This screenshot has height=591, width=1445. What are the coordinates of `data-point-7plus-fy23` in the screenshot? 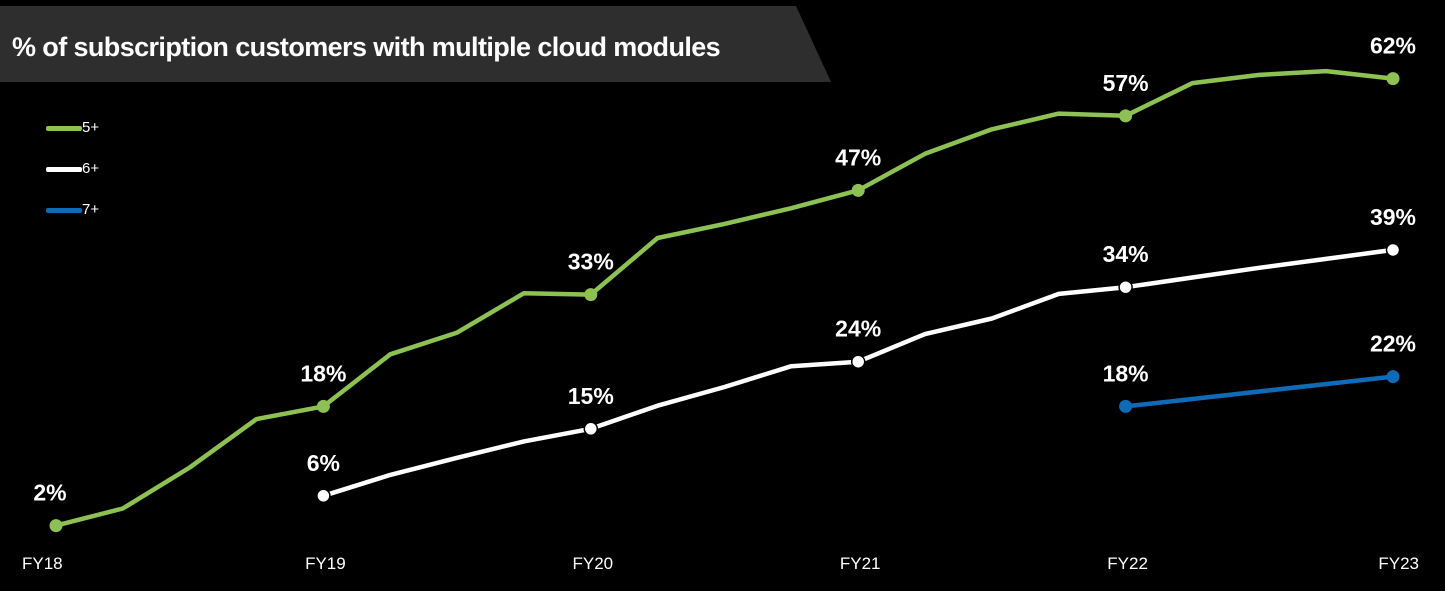 It's located at (1393, 377).